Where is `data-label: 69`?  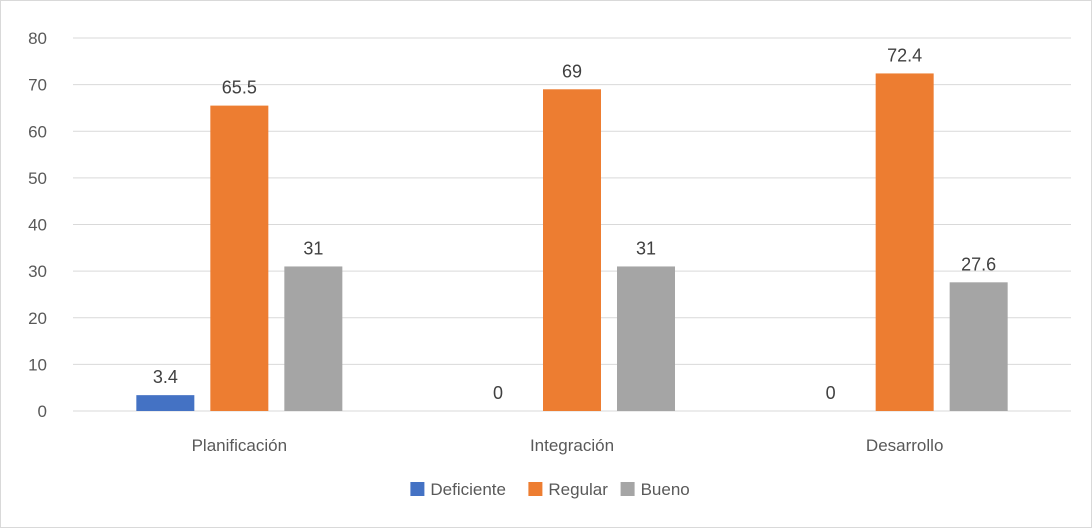 data-label: 69 is located at coordinates (572, 71).